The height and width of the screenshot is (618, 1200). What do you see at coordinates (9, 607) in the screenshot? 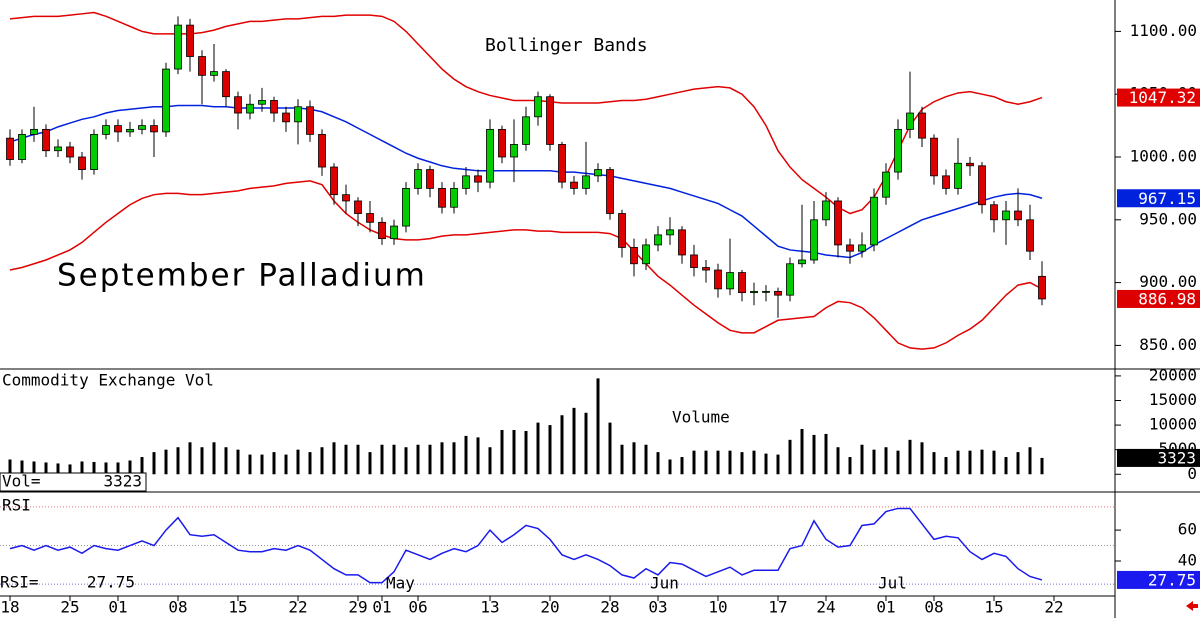
I see `x-tick-label: 18` at bounding box center [9, 607].